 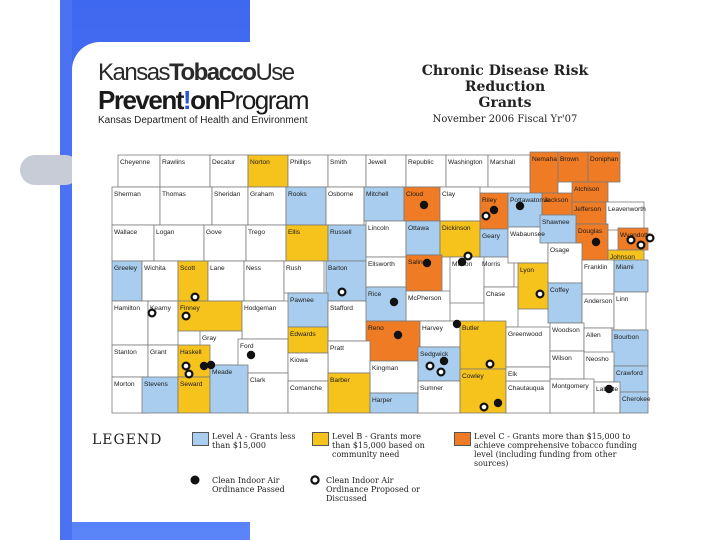 I want to click on map-title-line1: Chronic Disease Risk Reduction, so click(x=505, y=79).